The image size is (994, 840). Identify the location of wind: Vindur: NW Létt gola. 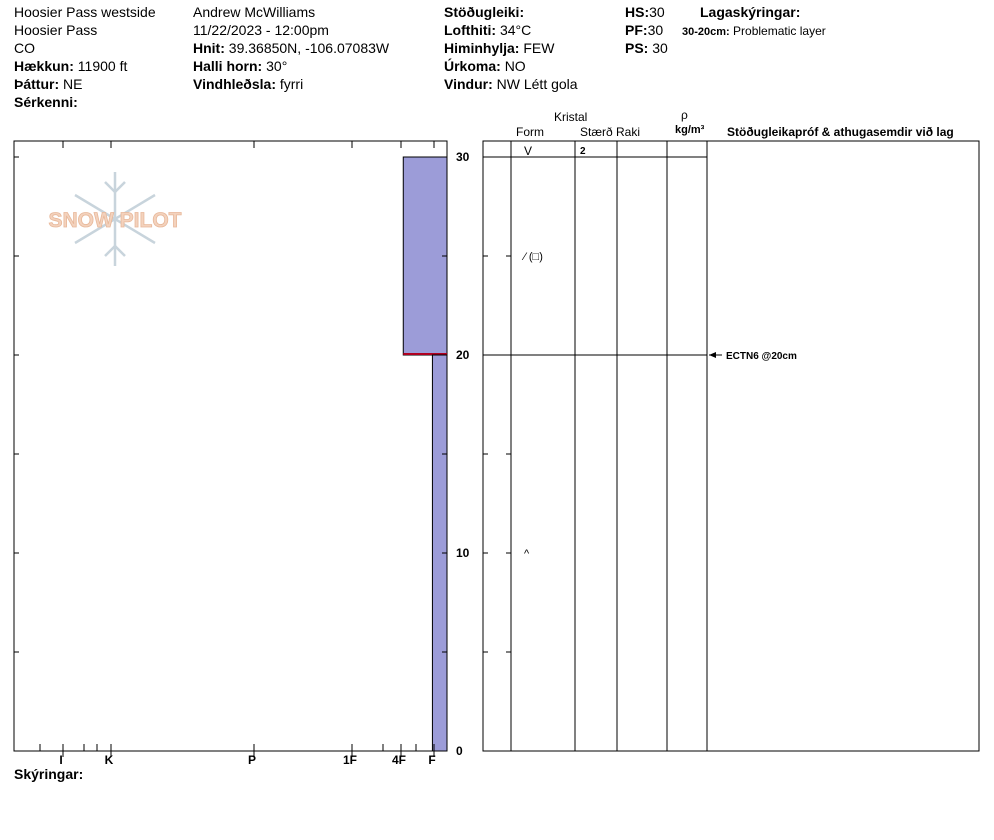
(511, 84).